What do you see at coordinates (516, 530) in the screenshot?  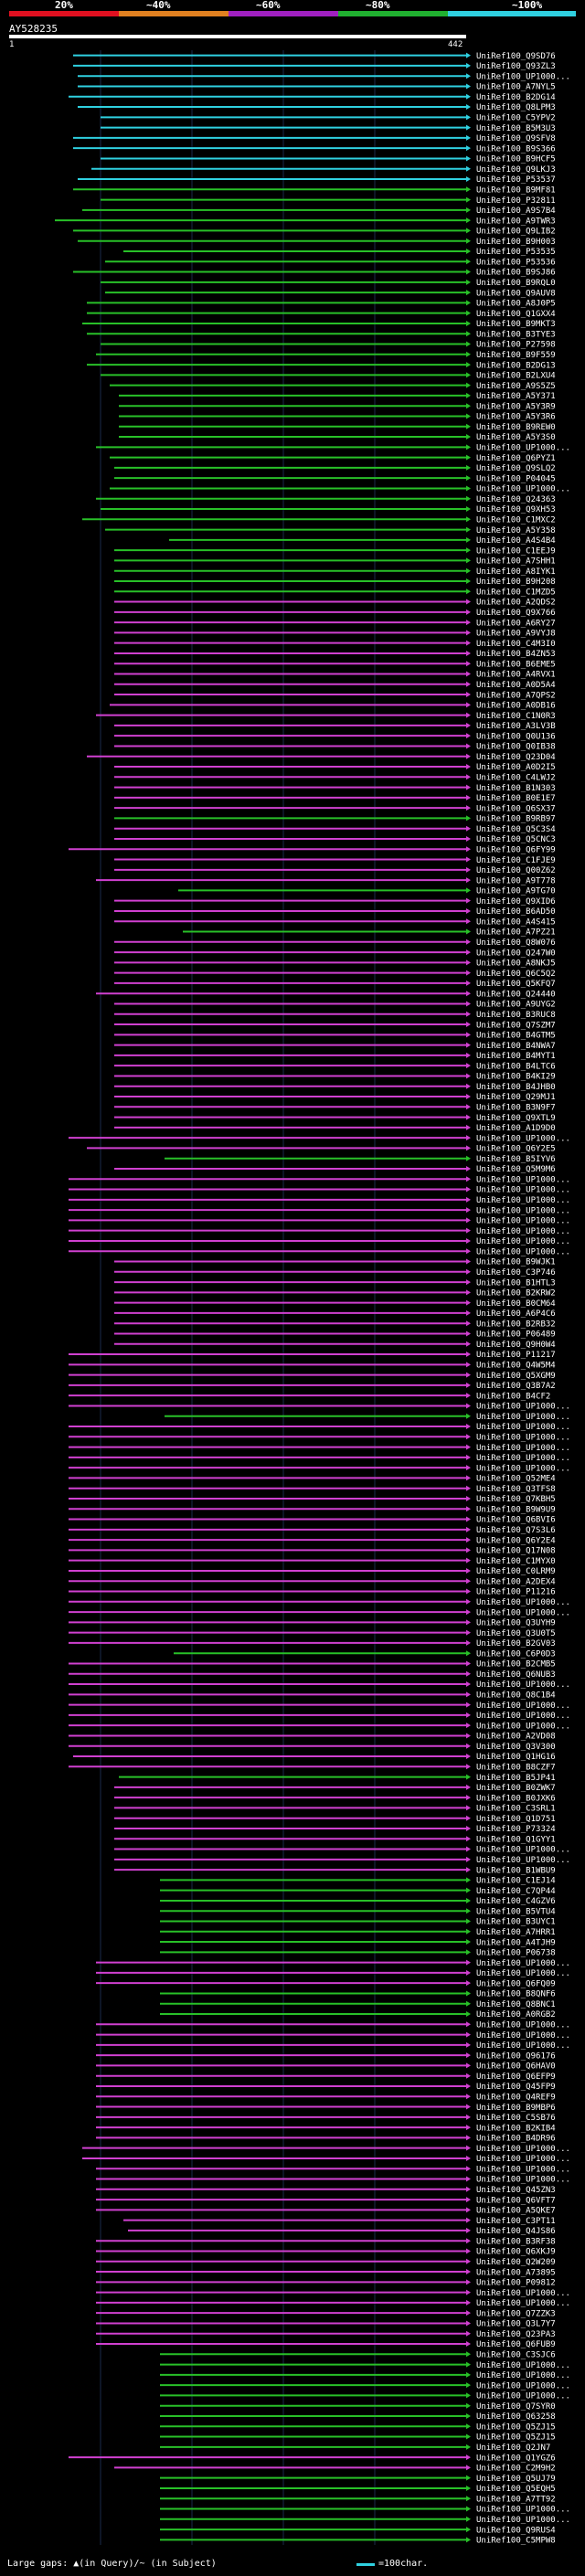 I see `hit-id-link: UniRef100_A5Y358` at bounding box center [516, 530].